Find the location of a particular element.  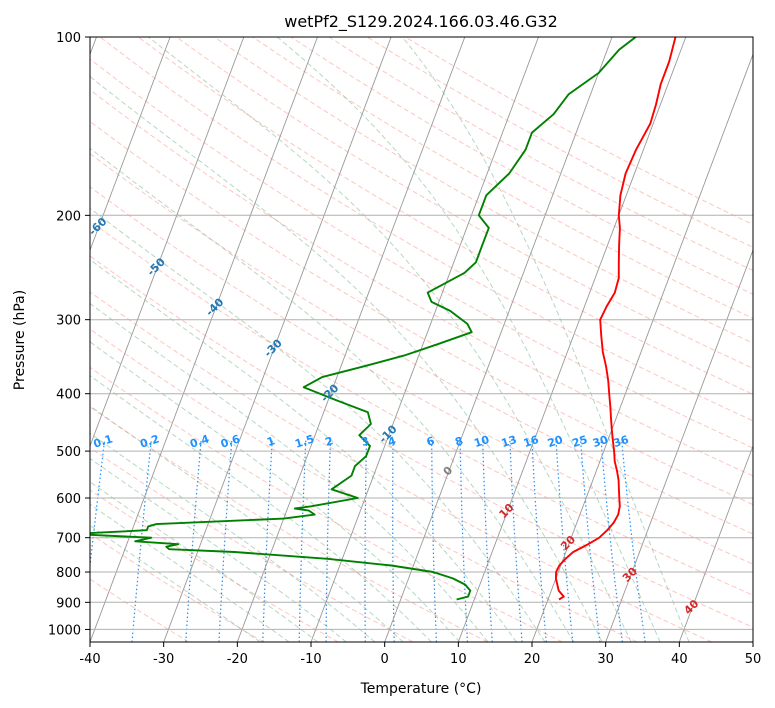

y-tick-label: 400 is located at coordinates (68, 395).